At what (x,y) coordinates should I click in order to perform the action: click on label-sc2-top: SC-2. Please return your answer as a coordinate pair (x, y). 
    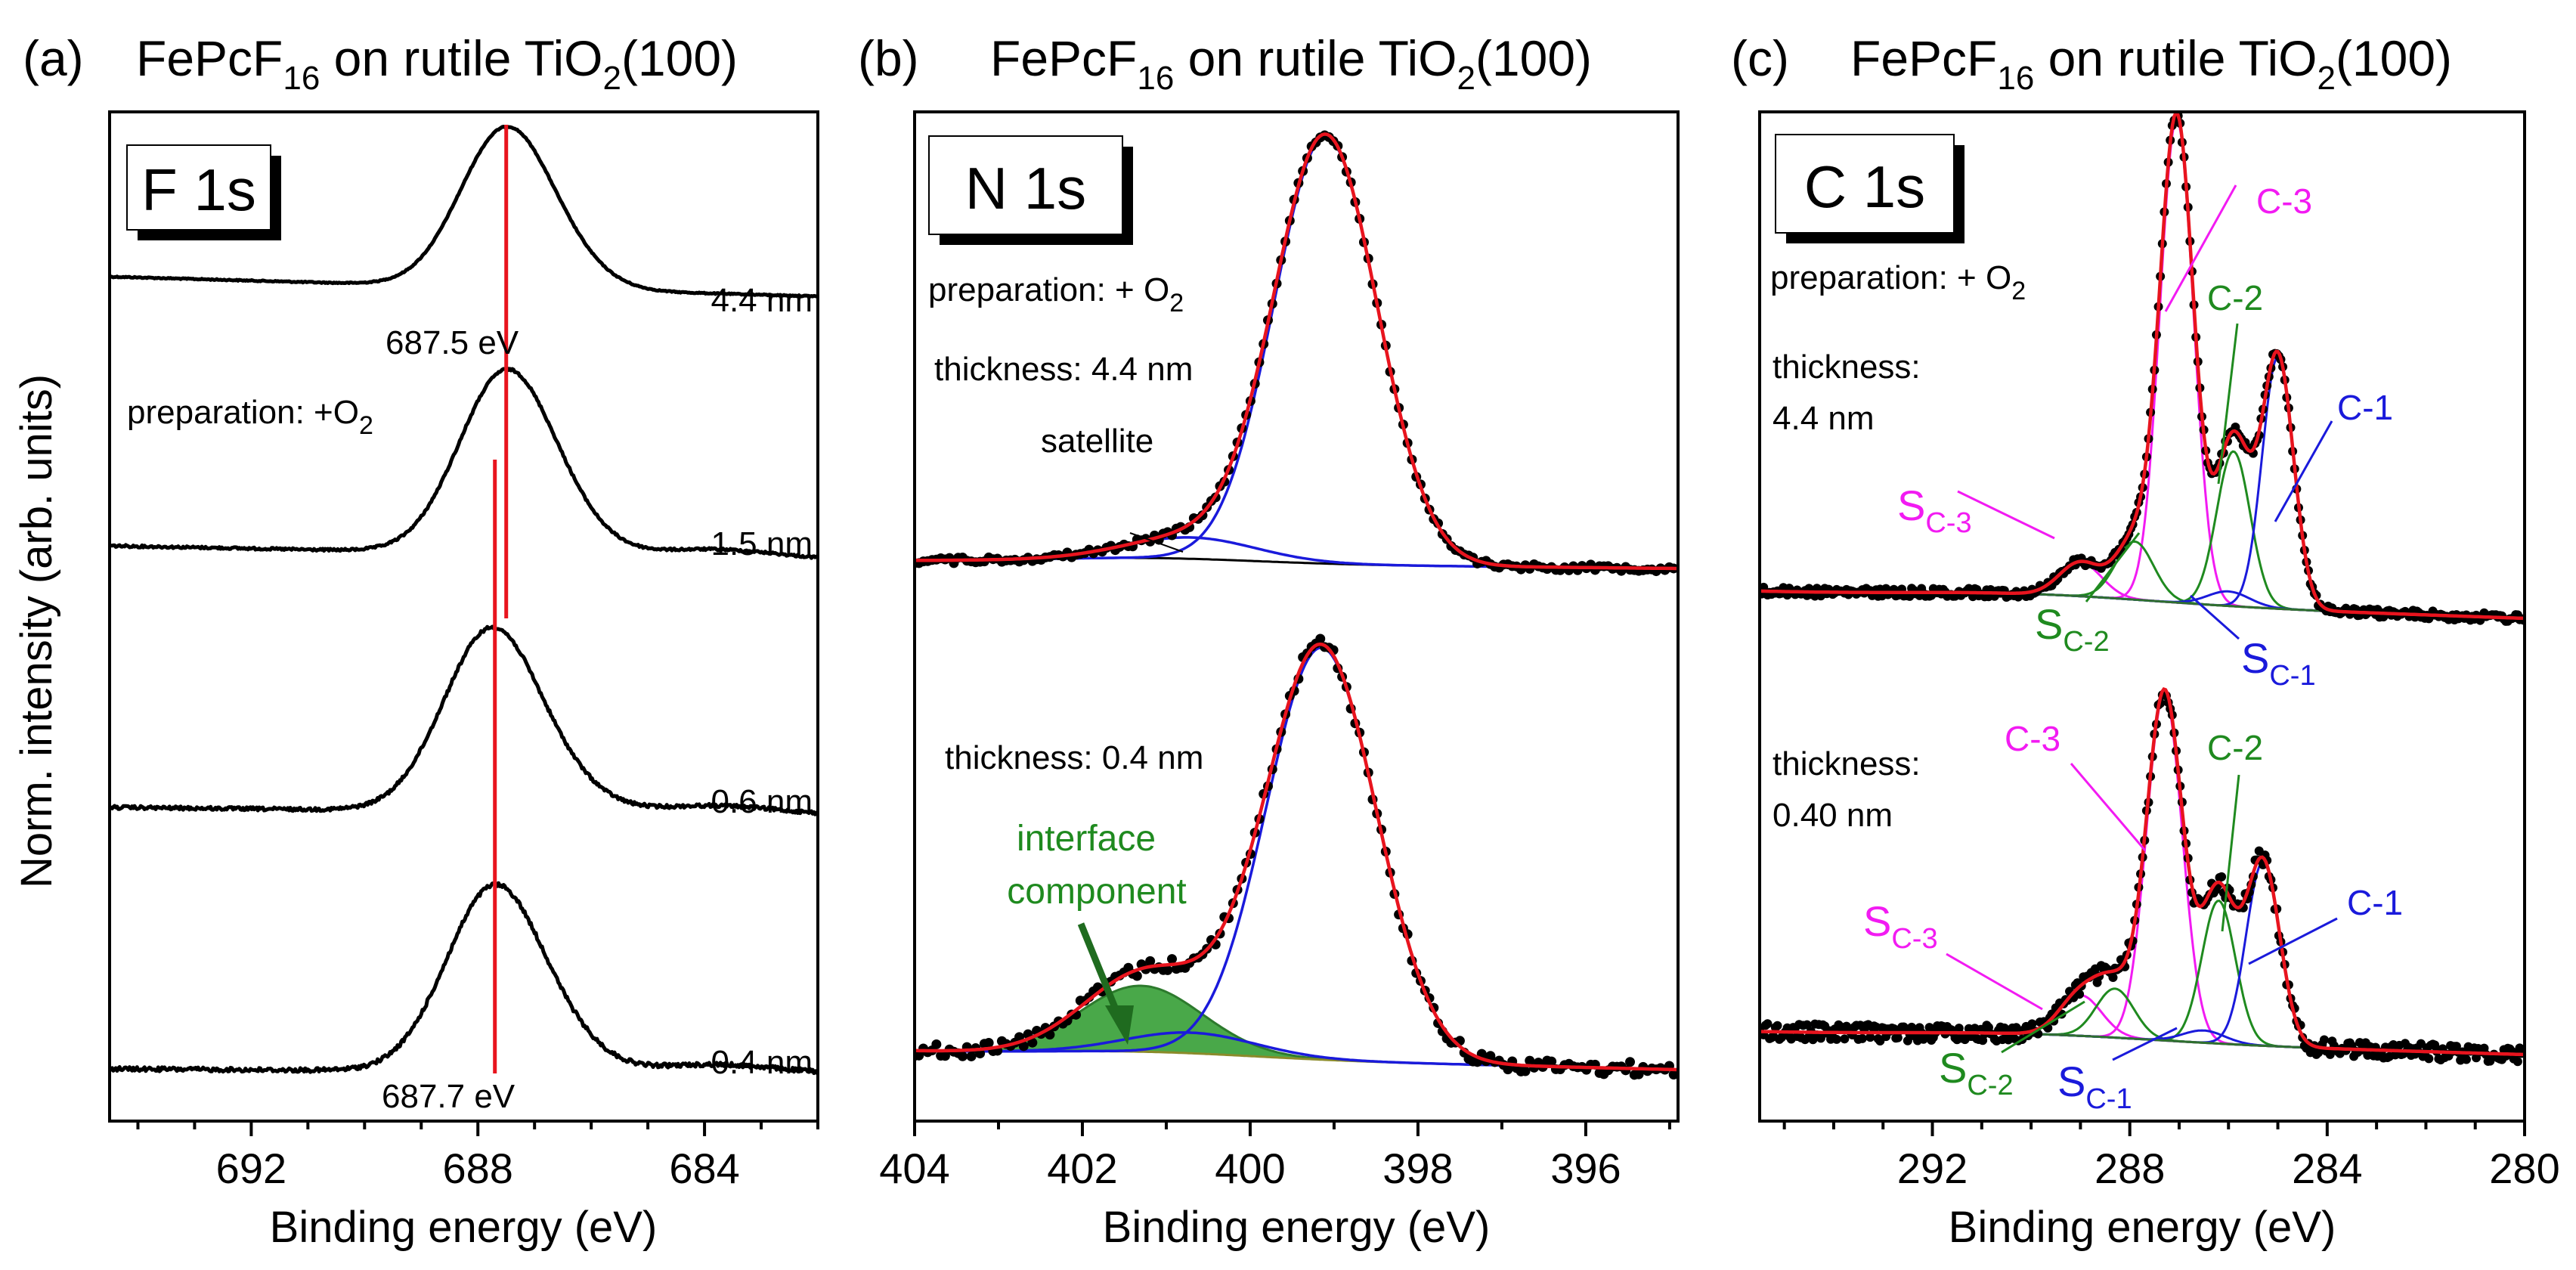
    Looking at the image, I should click on (2072, 629).